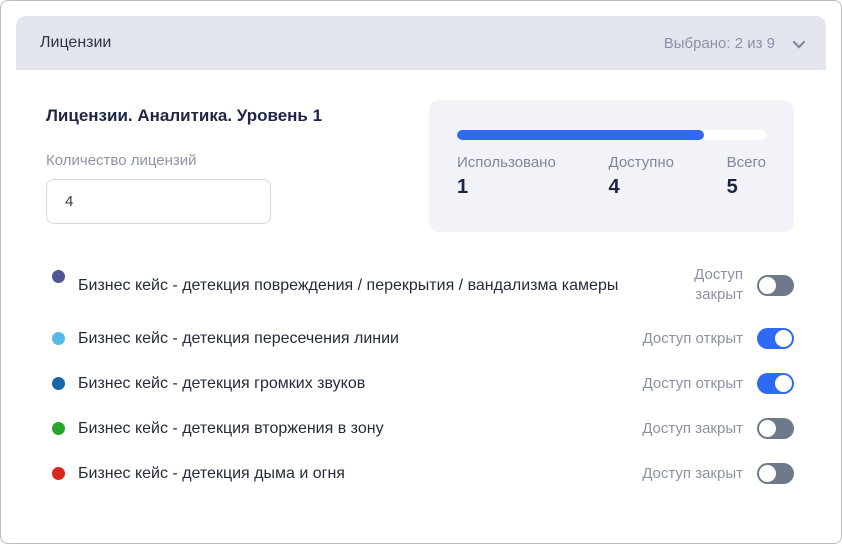  I want to click on chevron-down-icon, so click(799, 41).